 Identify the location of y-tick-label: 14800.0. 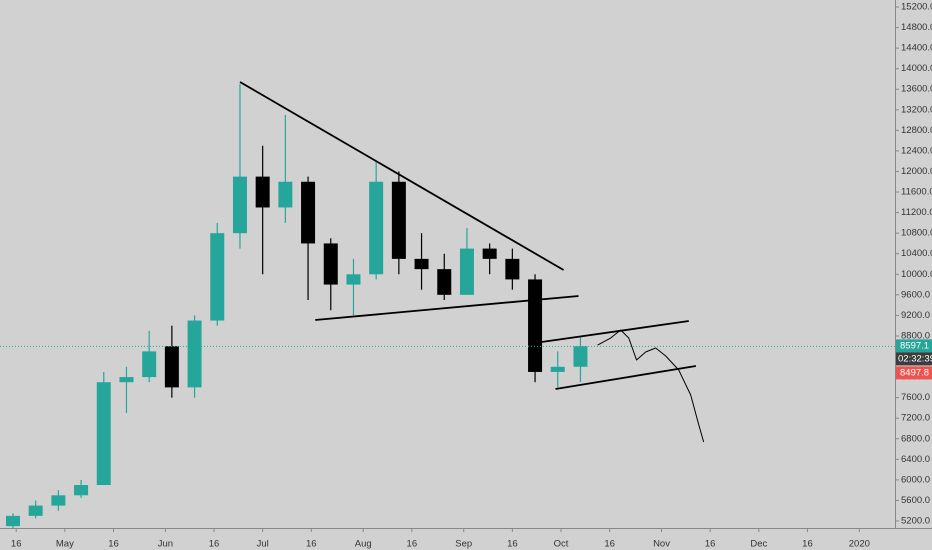
(916, 27).